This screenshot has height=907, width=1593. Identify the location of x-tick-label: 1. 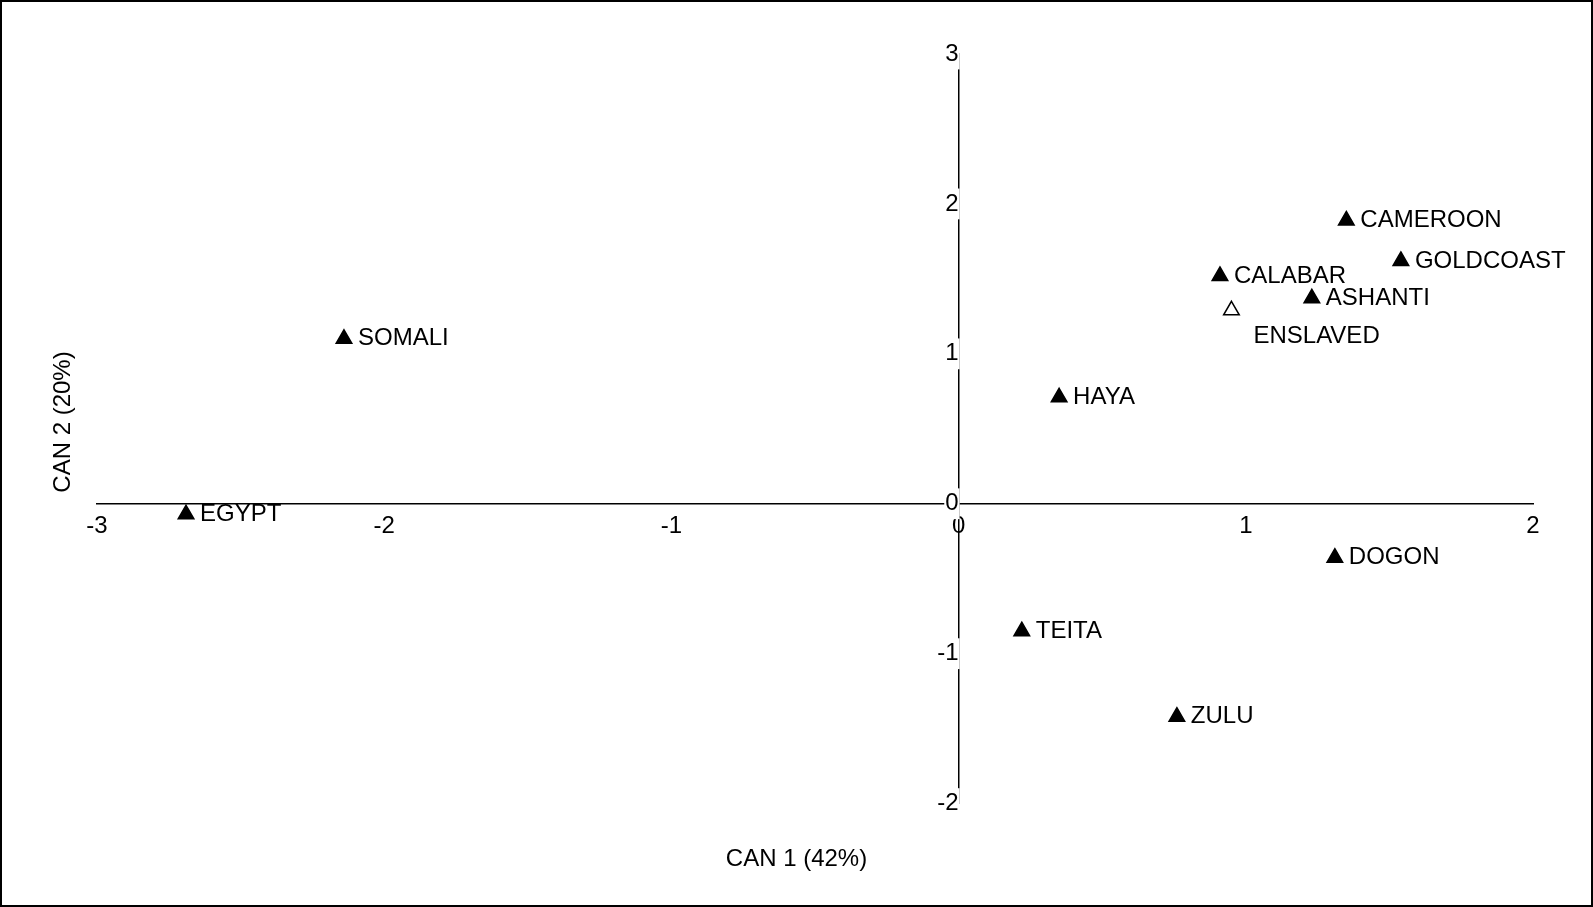
(1246, 524).